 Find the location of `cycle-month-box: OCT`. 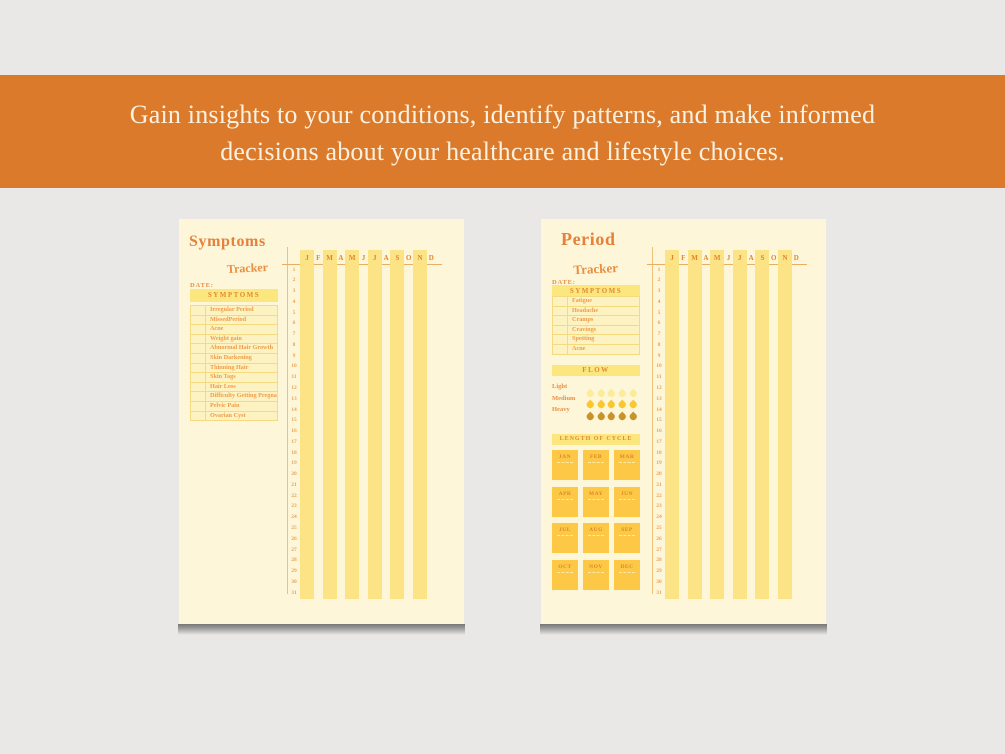

cycle-month-box: OCT is located at coordinates (565, 574).